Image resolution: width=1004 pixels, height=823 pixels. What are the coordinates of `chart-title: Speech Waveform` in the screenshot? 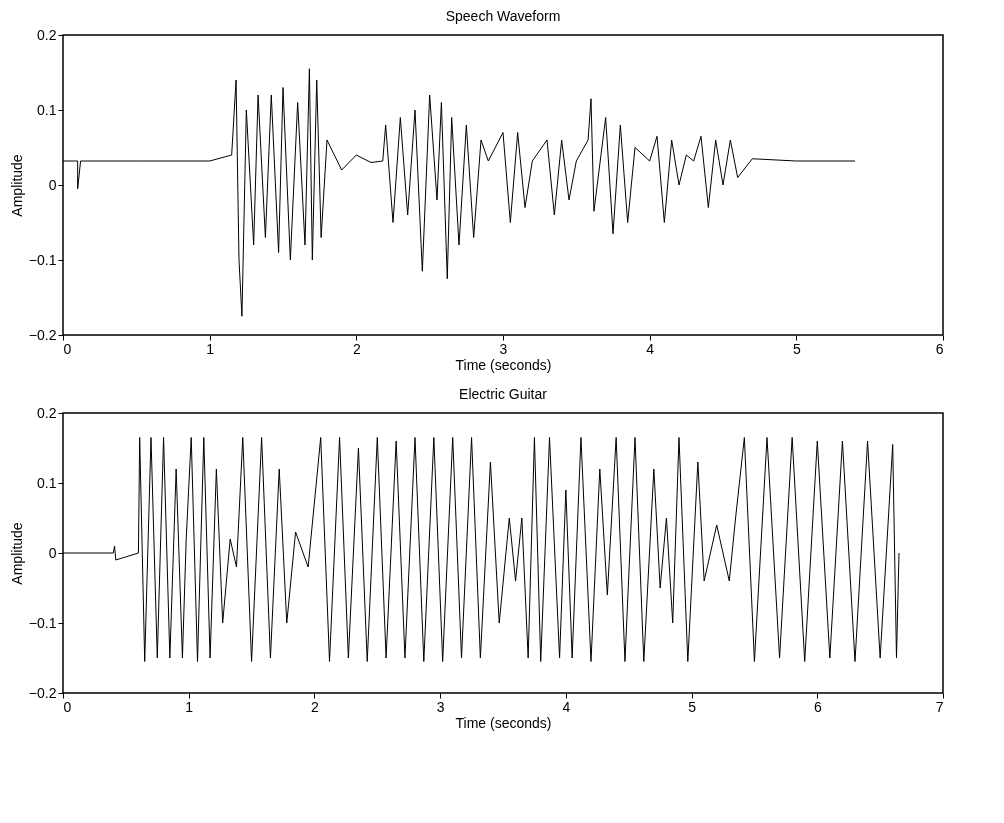 It's located at (503, 16).